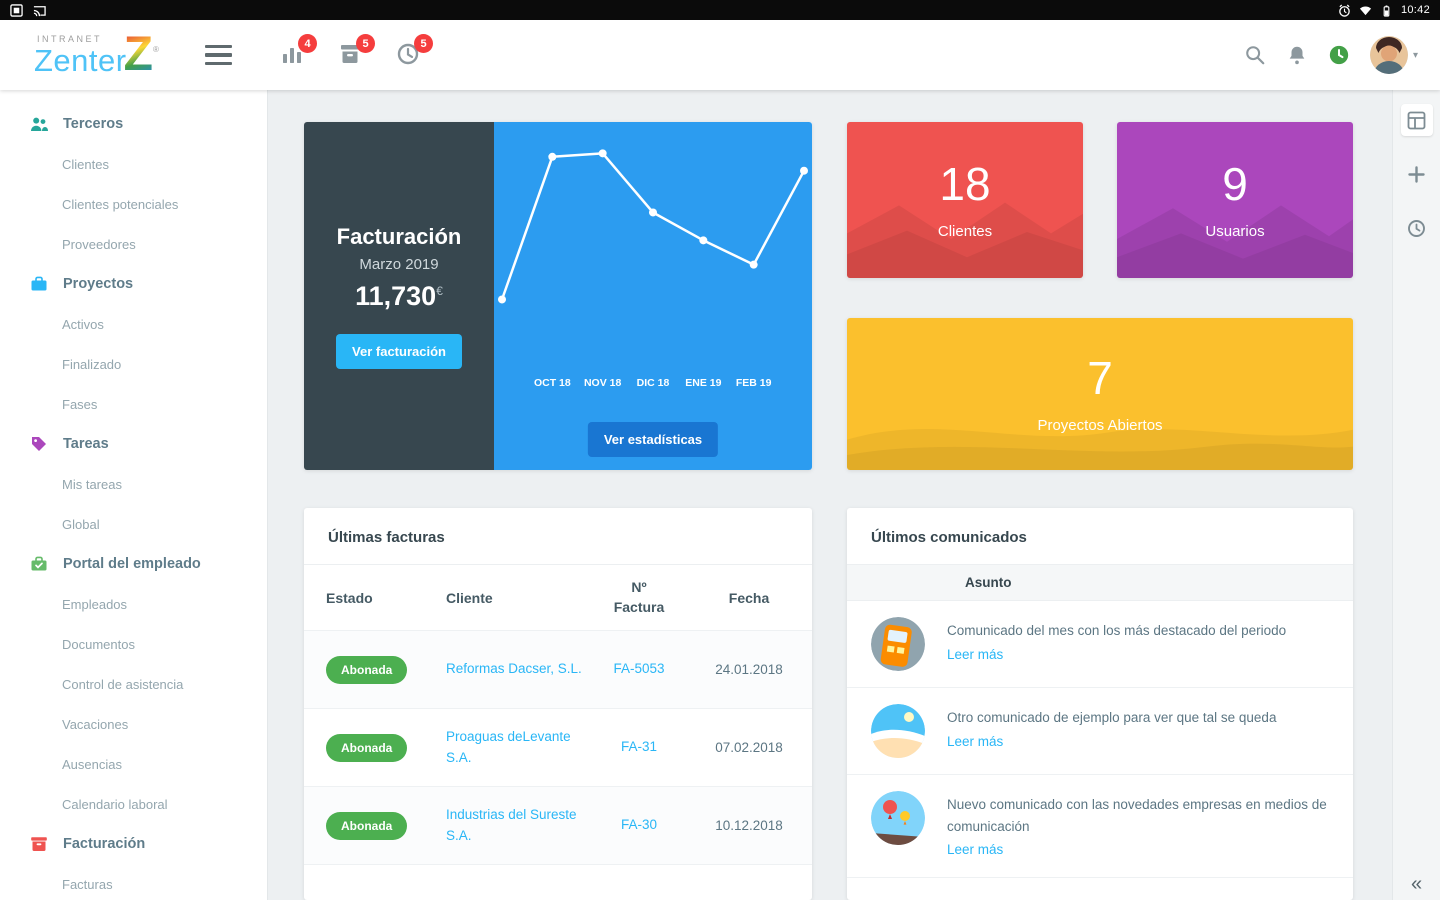 The width and height of the screenshot is (1440, 900). What do you see at coordinates (639, 825) in the screenshot?
I see `invoice-number-link: FA-30` at bounding box center [639, 825].